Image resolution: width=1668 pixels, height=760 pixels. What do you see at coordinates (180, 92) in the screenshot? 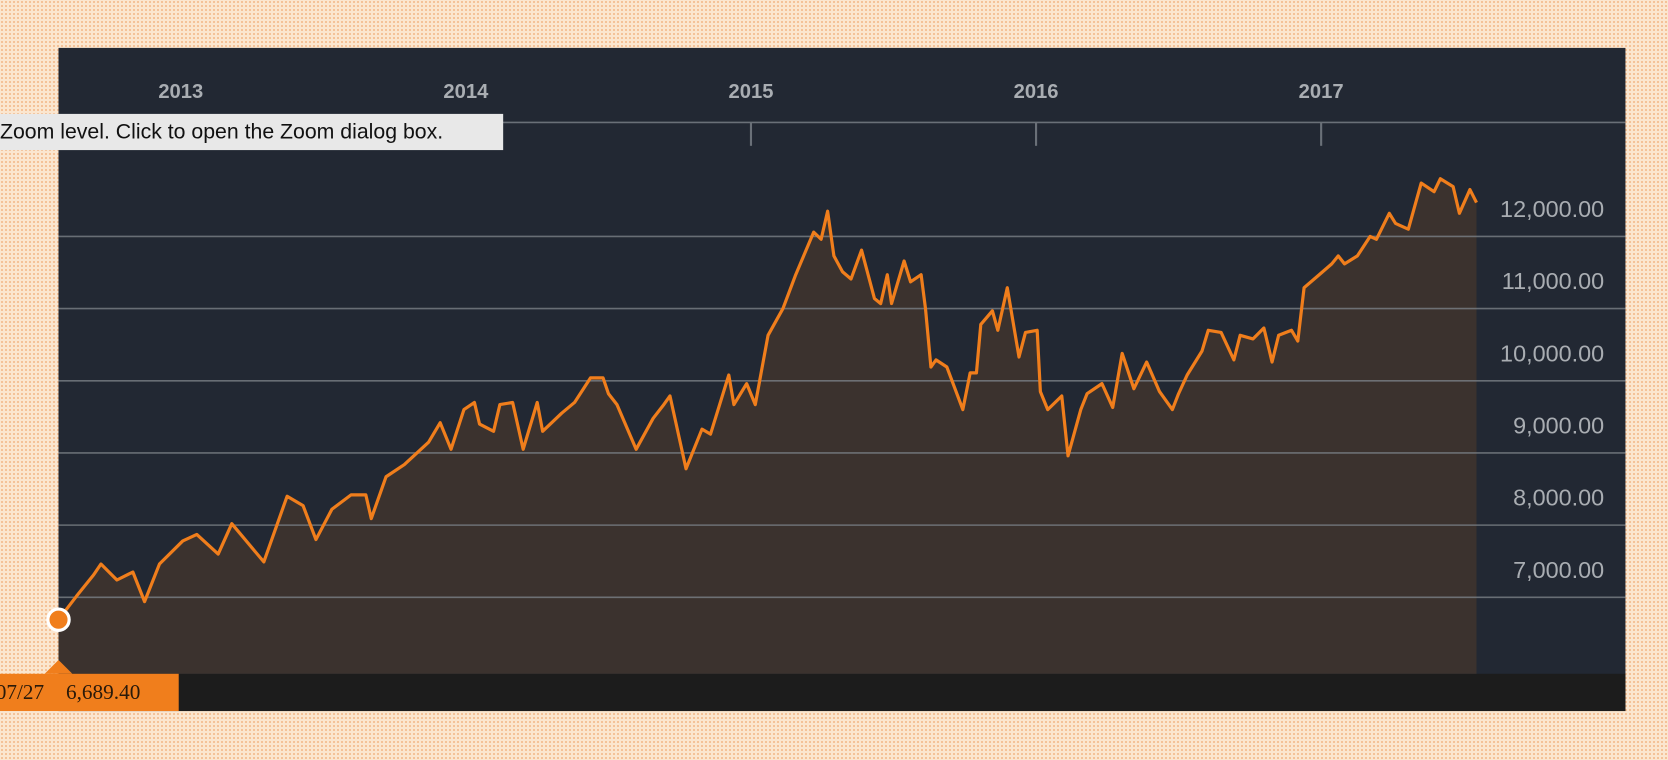
I see `x-tick-label: 2013` at bounding box center [180, 92].